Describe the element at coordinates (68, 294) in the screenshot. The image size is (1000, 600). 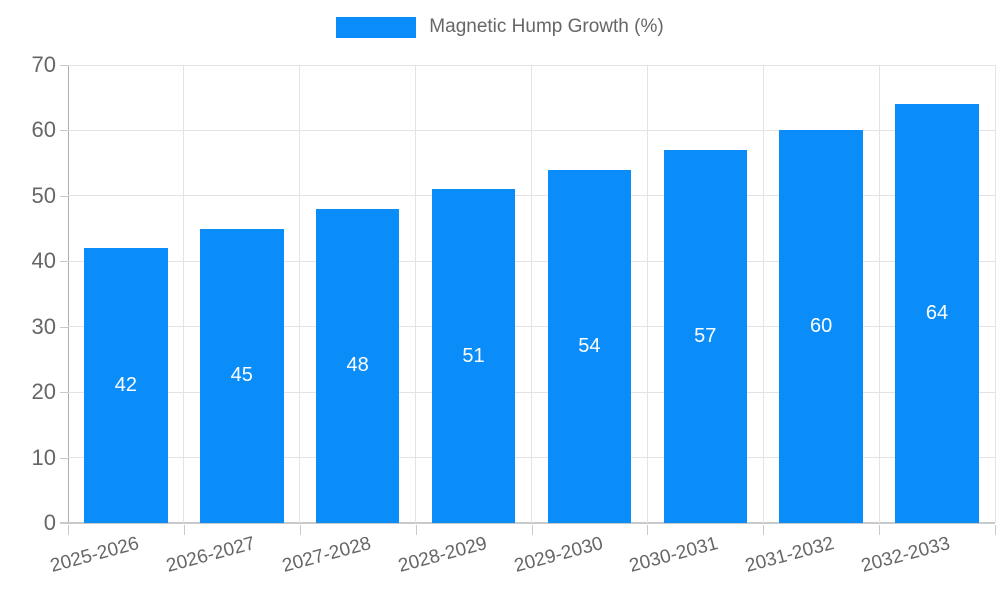
I see `y-axis-line` at that location.